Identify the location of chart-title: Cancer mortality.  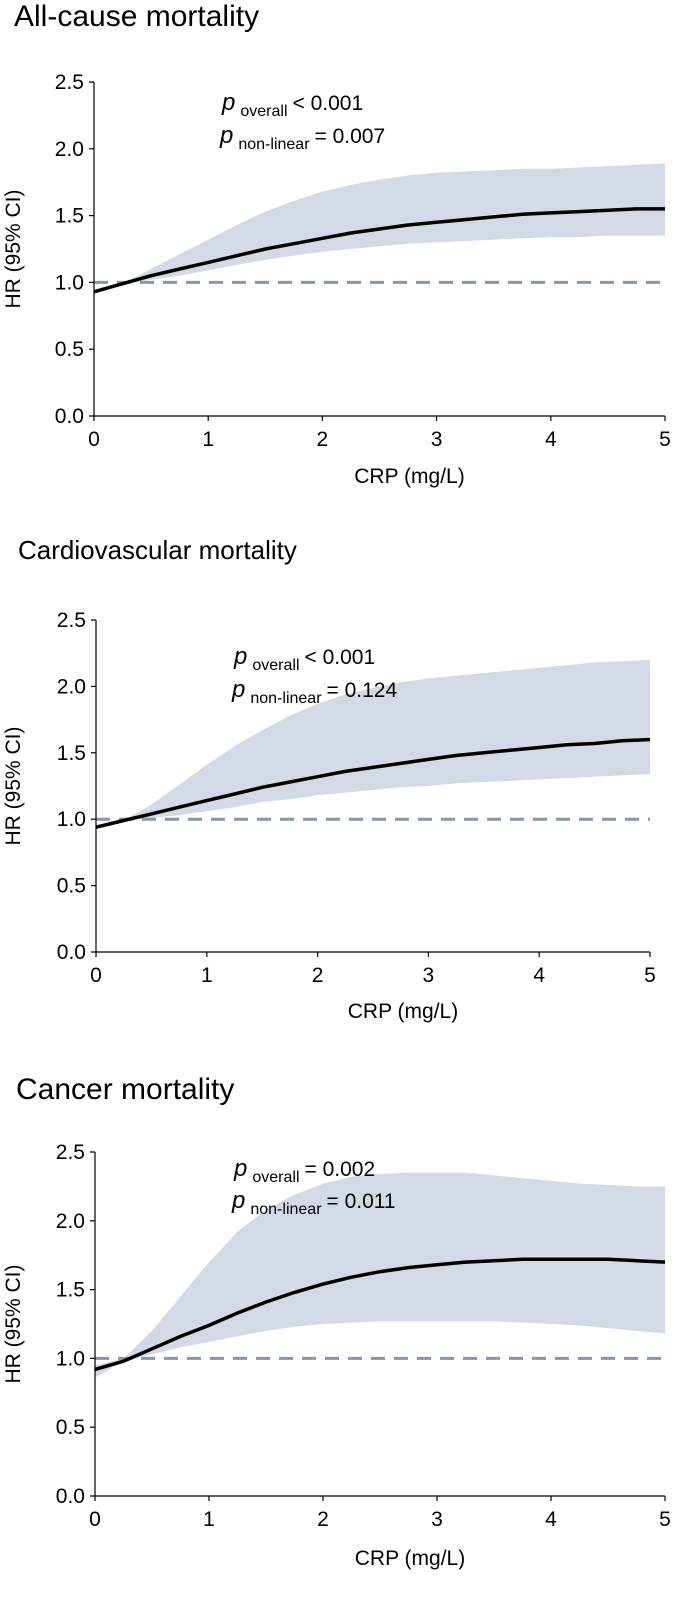
(125, 1089).